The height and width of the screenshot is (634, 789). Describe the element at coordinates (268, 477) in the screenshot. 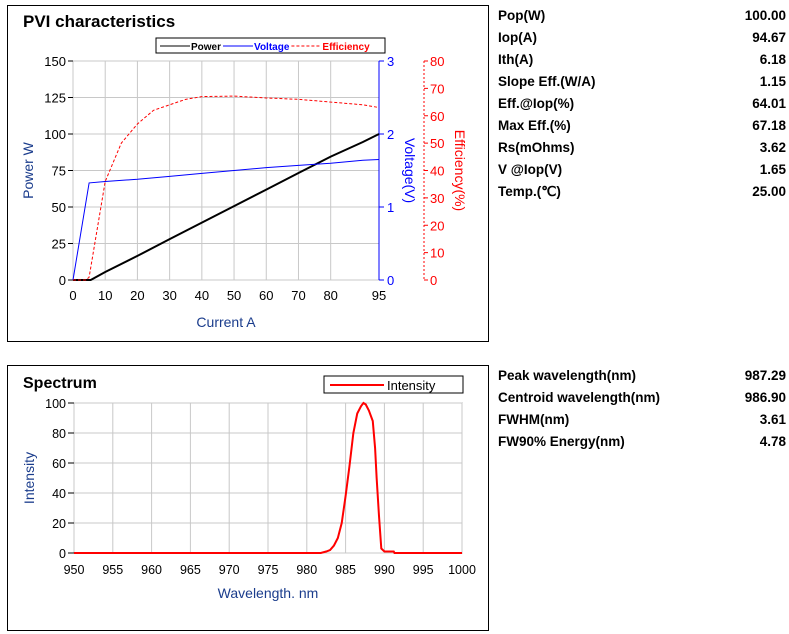

I see `series-intensity` at that location.